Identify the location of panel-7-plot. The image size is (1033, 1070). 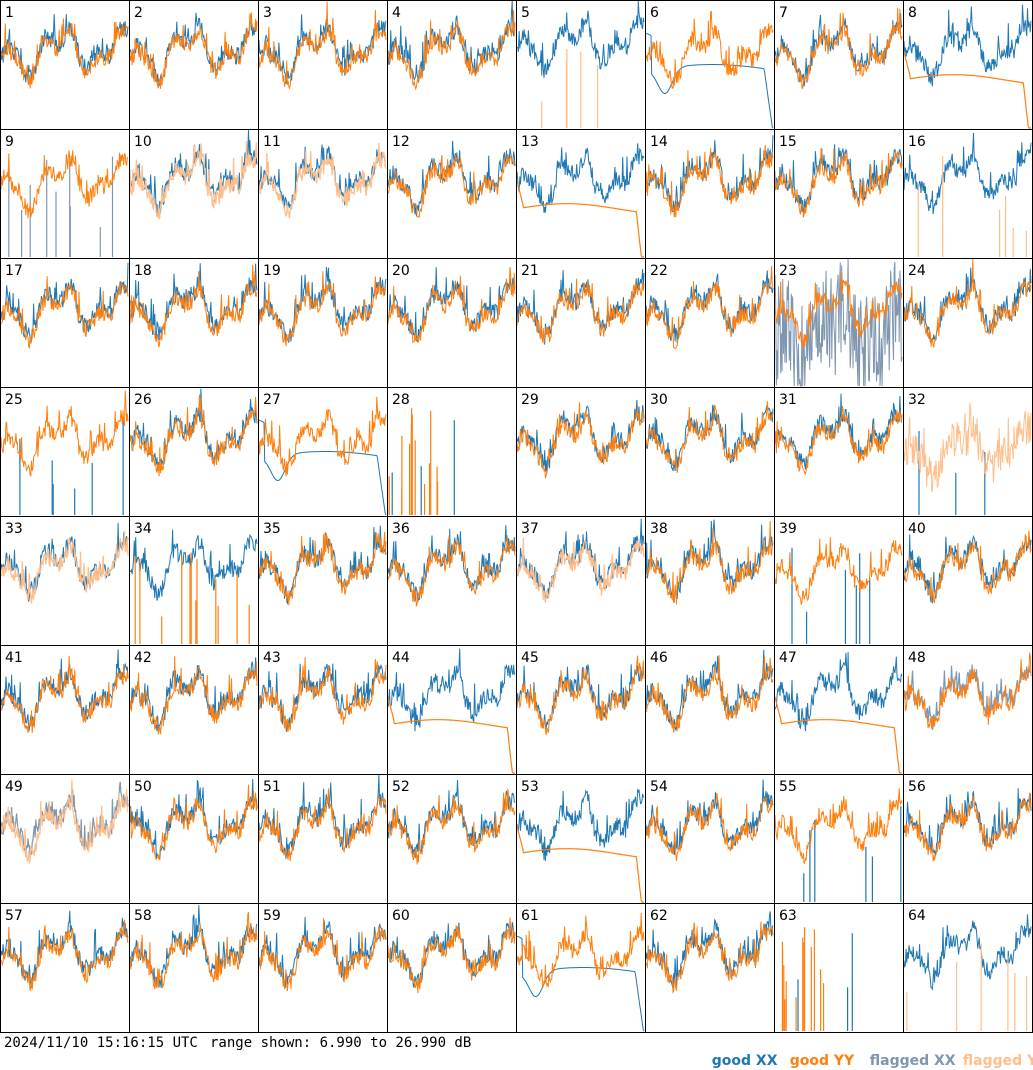
(838, 48).